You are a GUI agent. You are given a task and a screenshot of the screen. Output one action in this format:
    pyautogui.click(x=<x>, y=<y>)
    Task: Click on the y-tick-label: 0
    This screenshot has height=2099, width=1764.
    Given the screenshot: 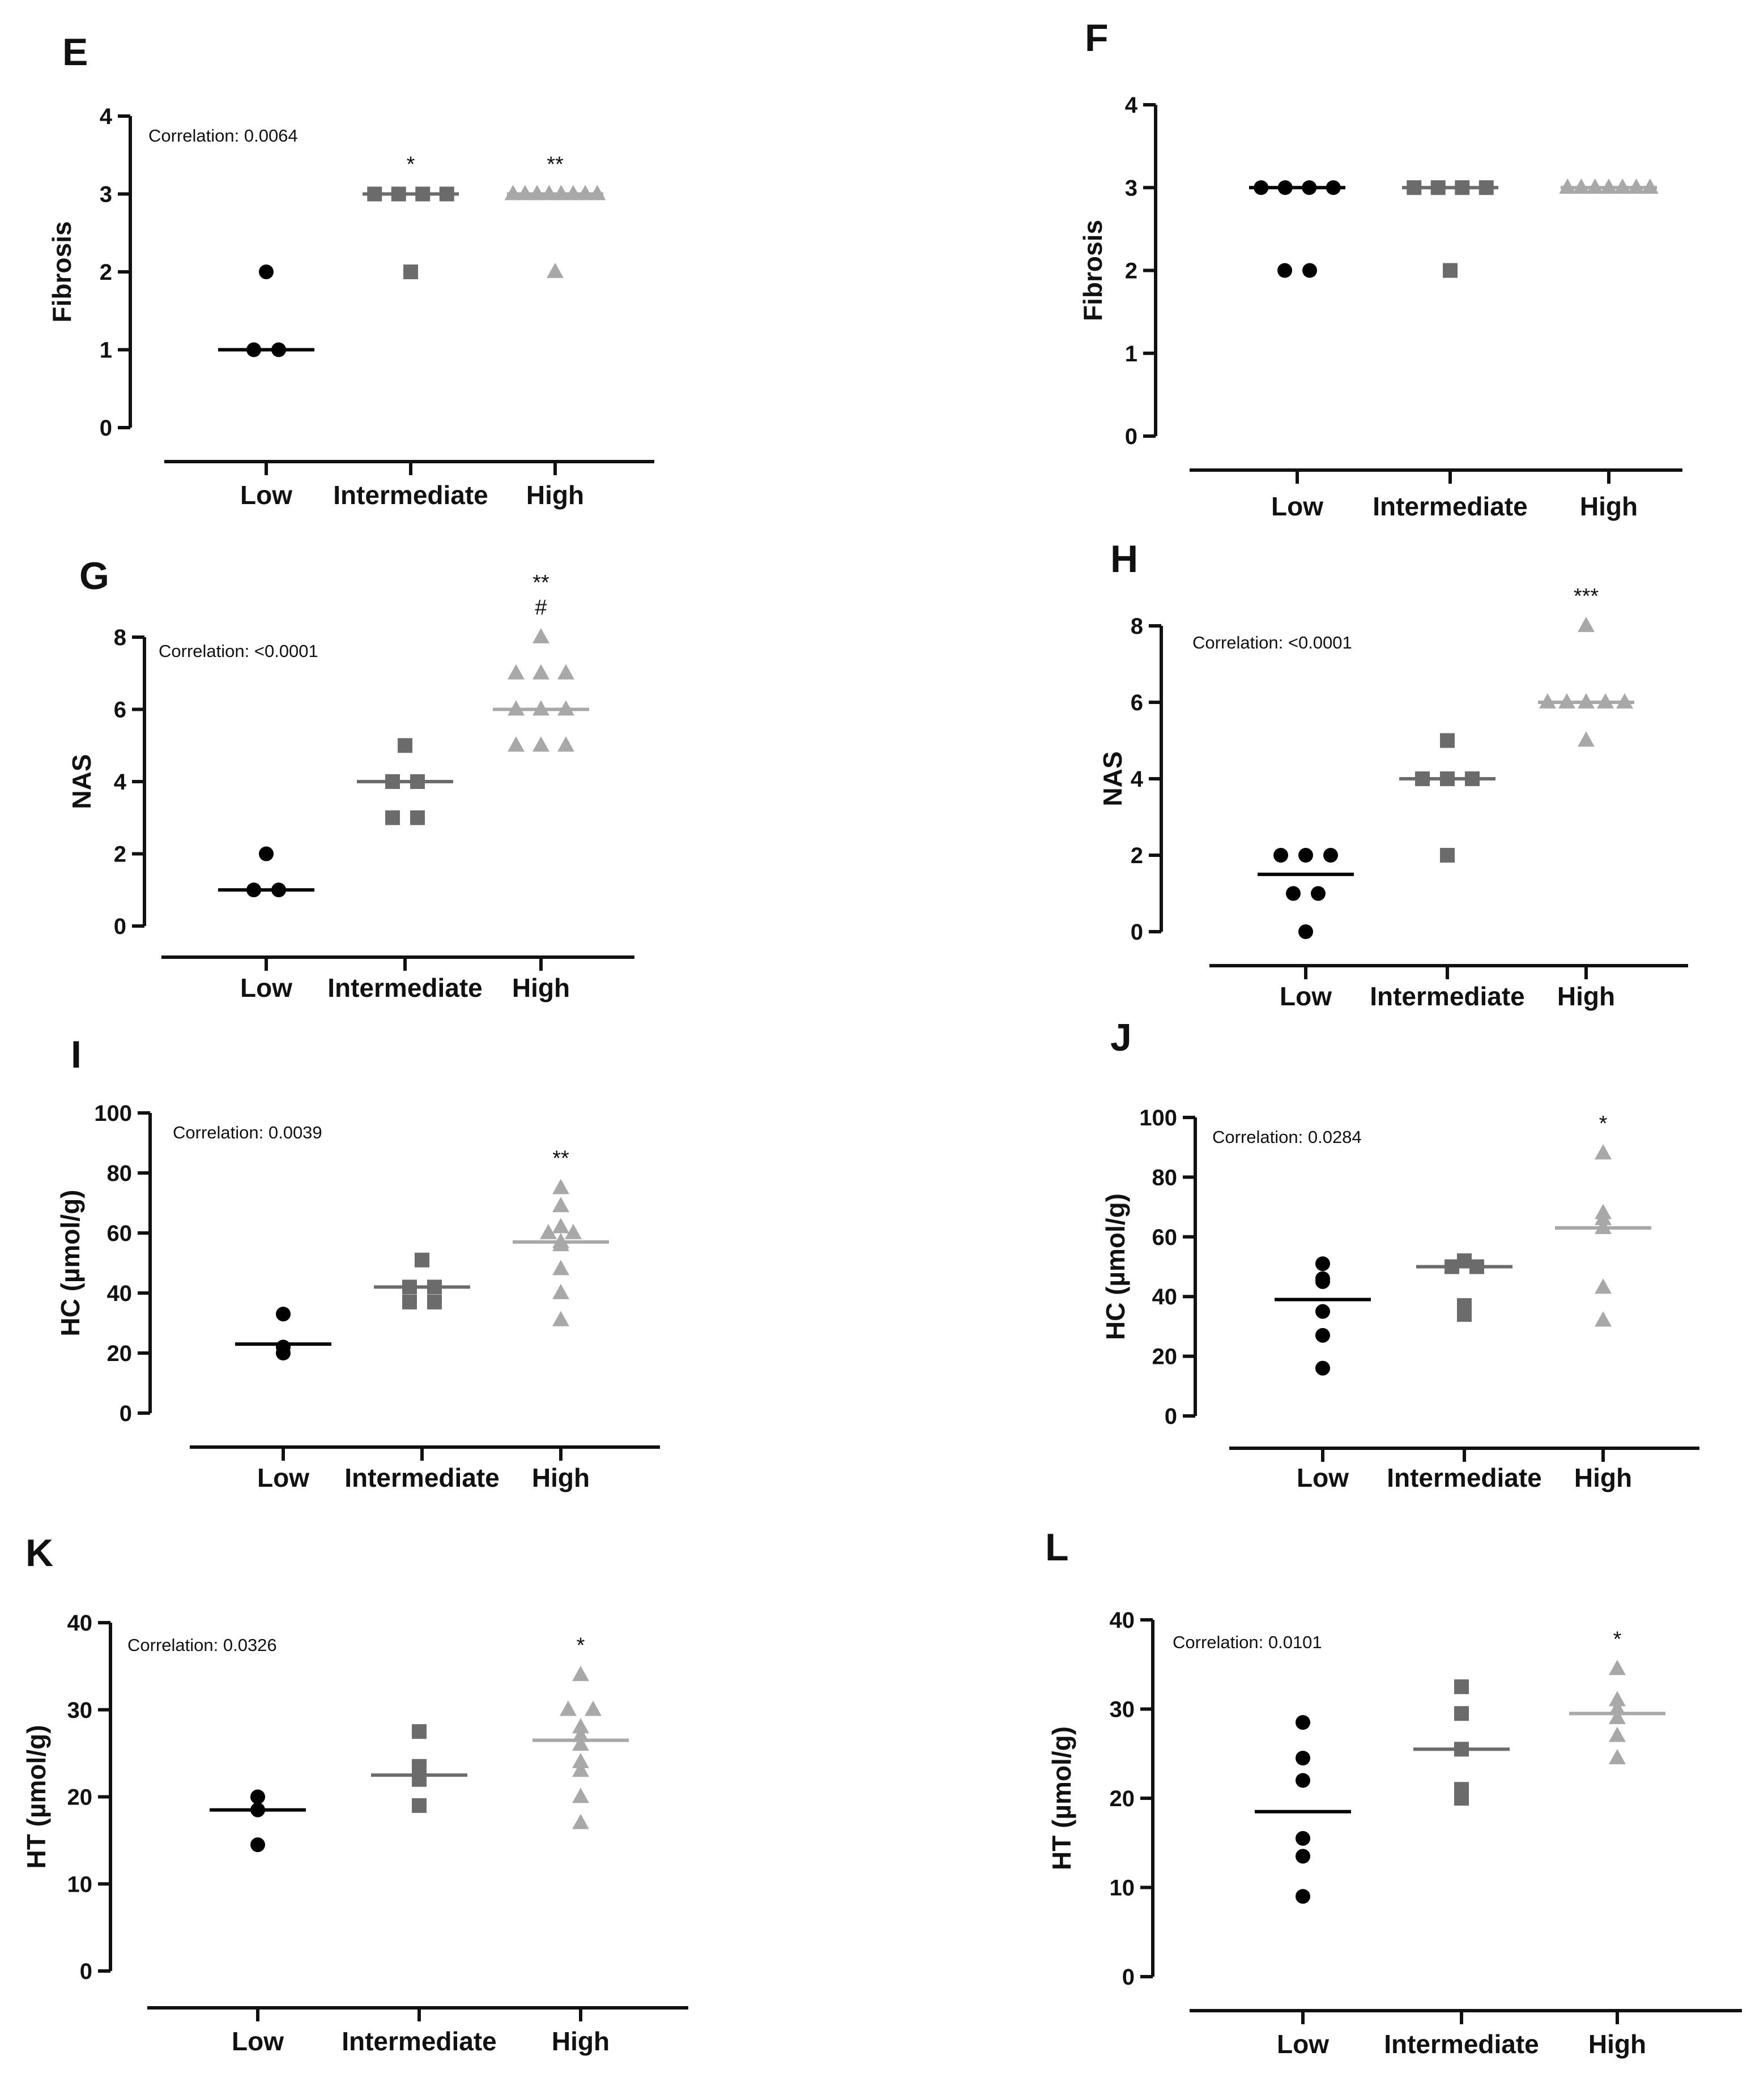 What is the action you would take?
    pyautogui.click(x=1171, y=1416)
    